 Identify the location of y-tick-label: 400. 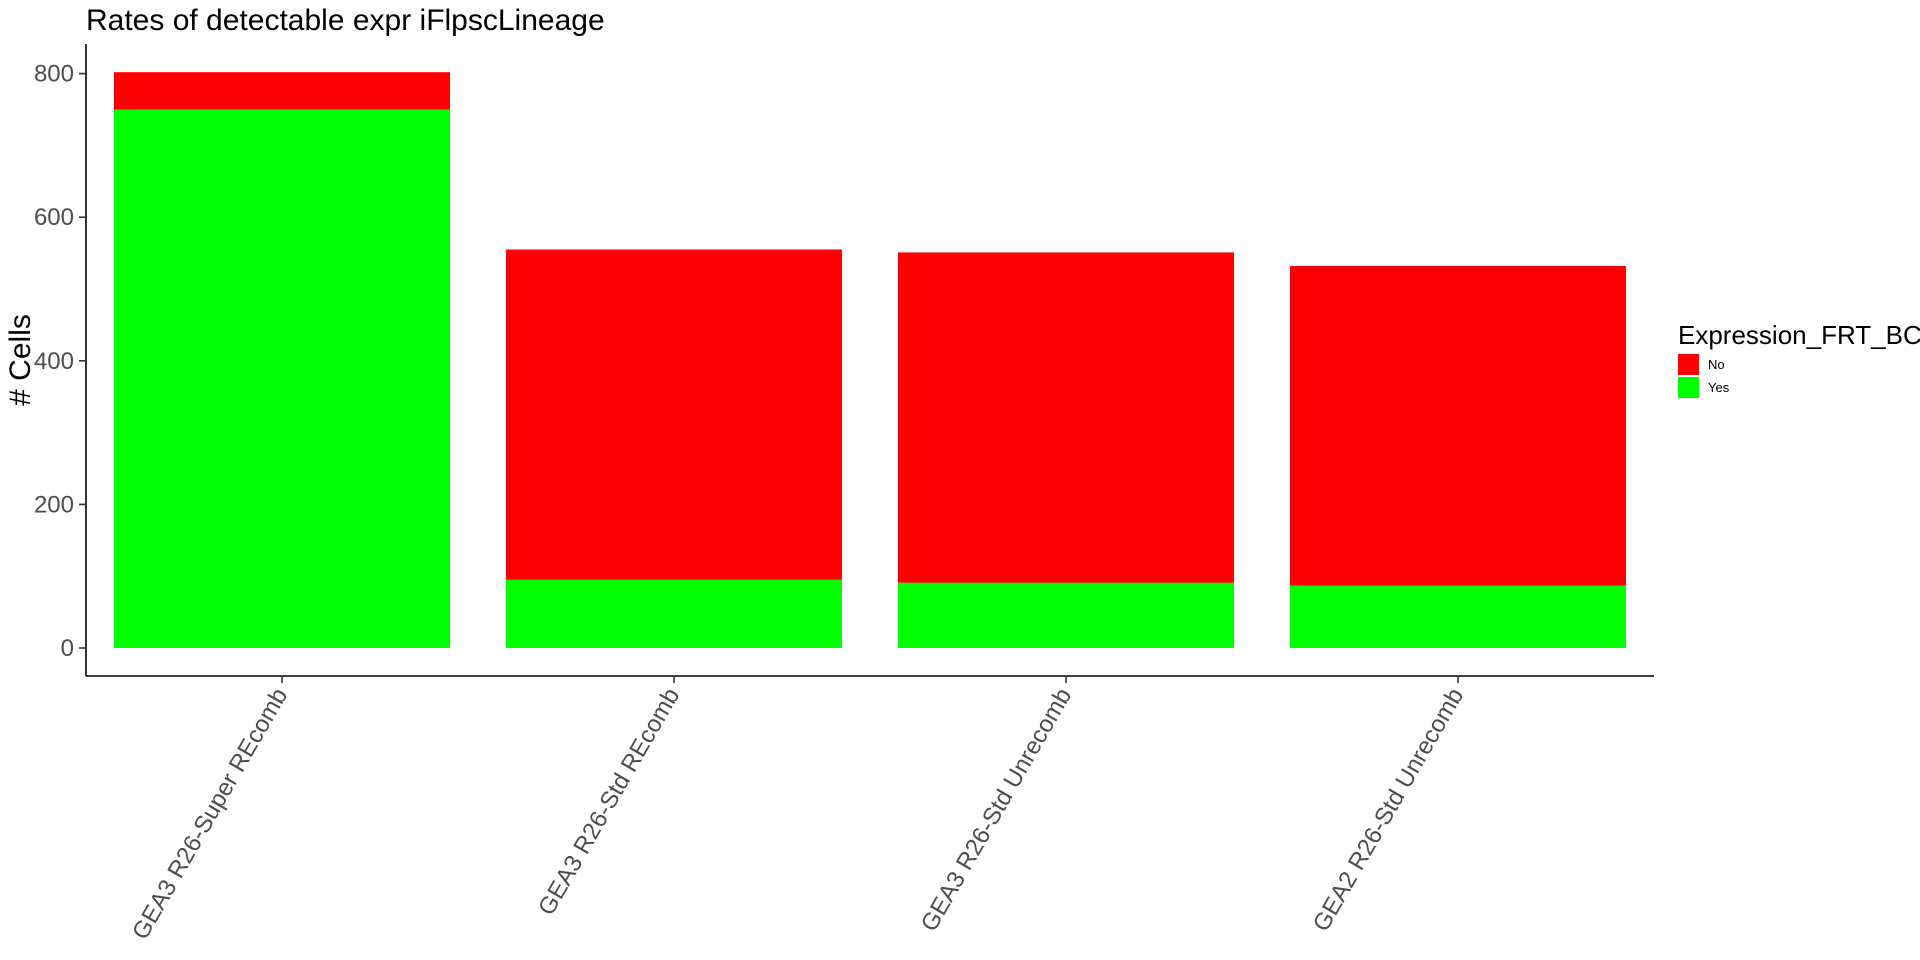
(54, 361).